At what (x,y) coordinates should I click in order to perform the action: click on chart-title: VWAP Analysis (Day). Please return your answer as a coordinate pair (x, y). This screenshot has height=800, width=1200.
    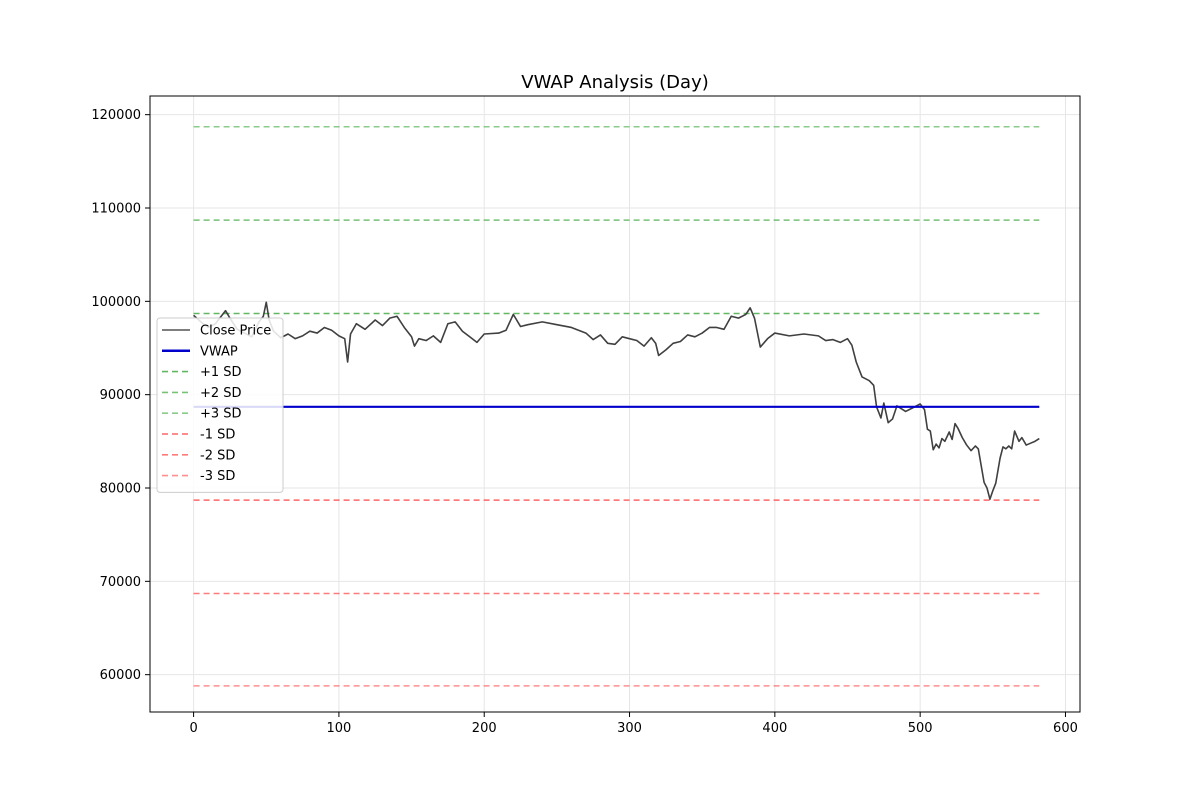
    Looking at the image, I should click on (615, 82).